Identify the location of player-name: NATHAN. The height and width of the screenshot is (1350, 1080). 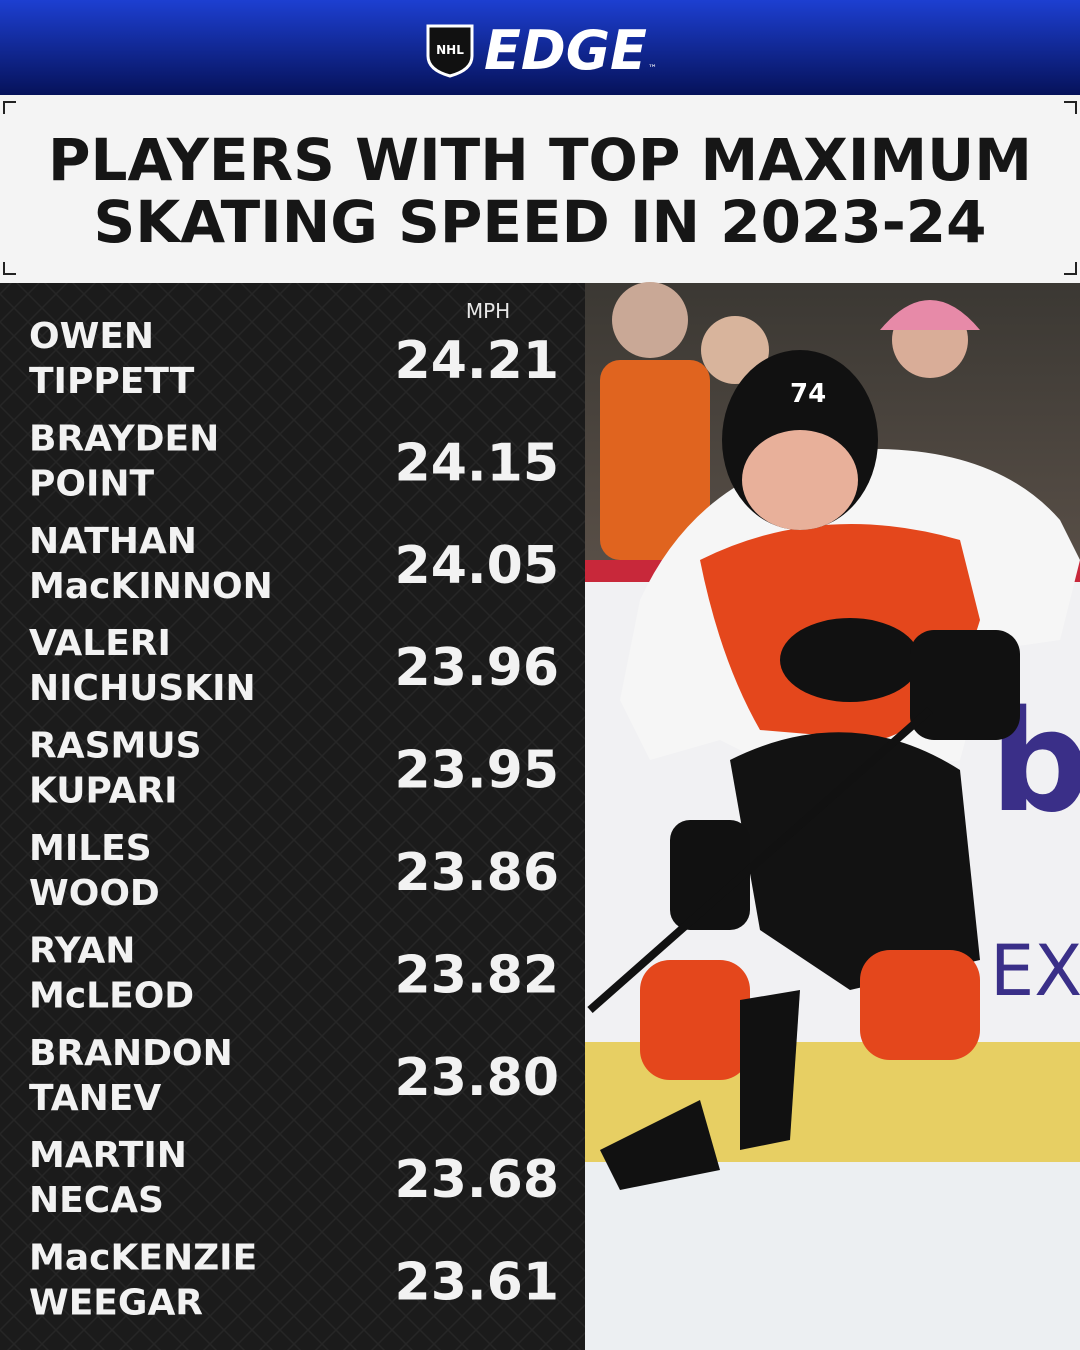
(113, 541).